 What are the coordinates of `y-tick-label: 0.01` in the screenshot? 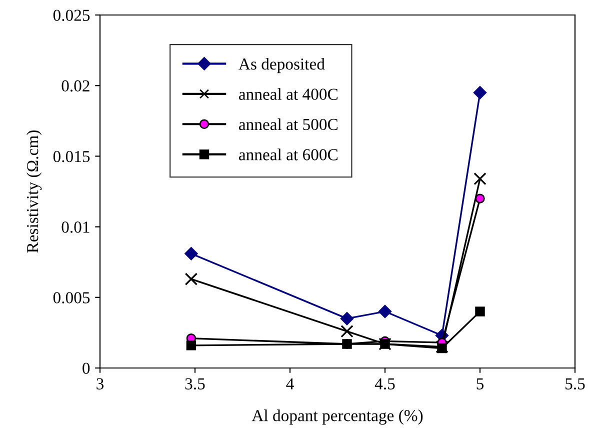 It's located at (76, 227).